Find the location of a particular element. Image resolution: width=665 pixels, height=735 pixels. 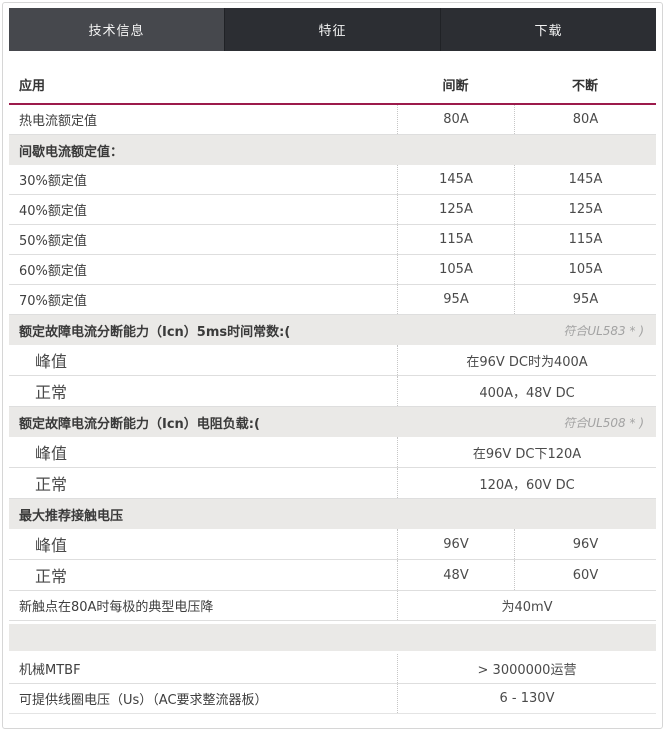

section-label: 间歇电流额定值： is located at coordinates (71, 152).